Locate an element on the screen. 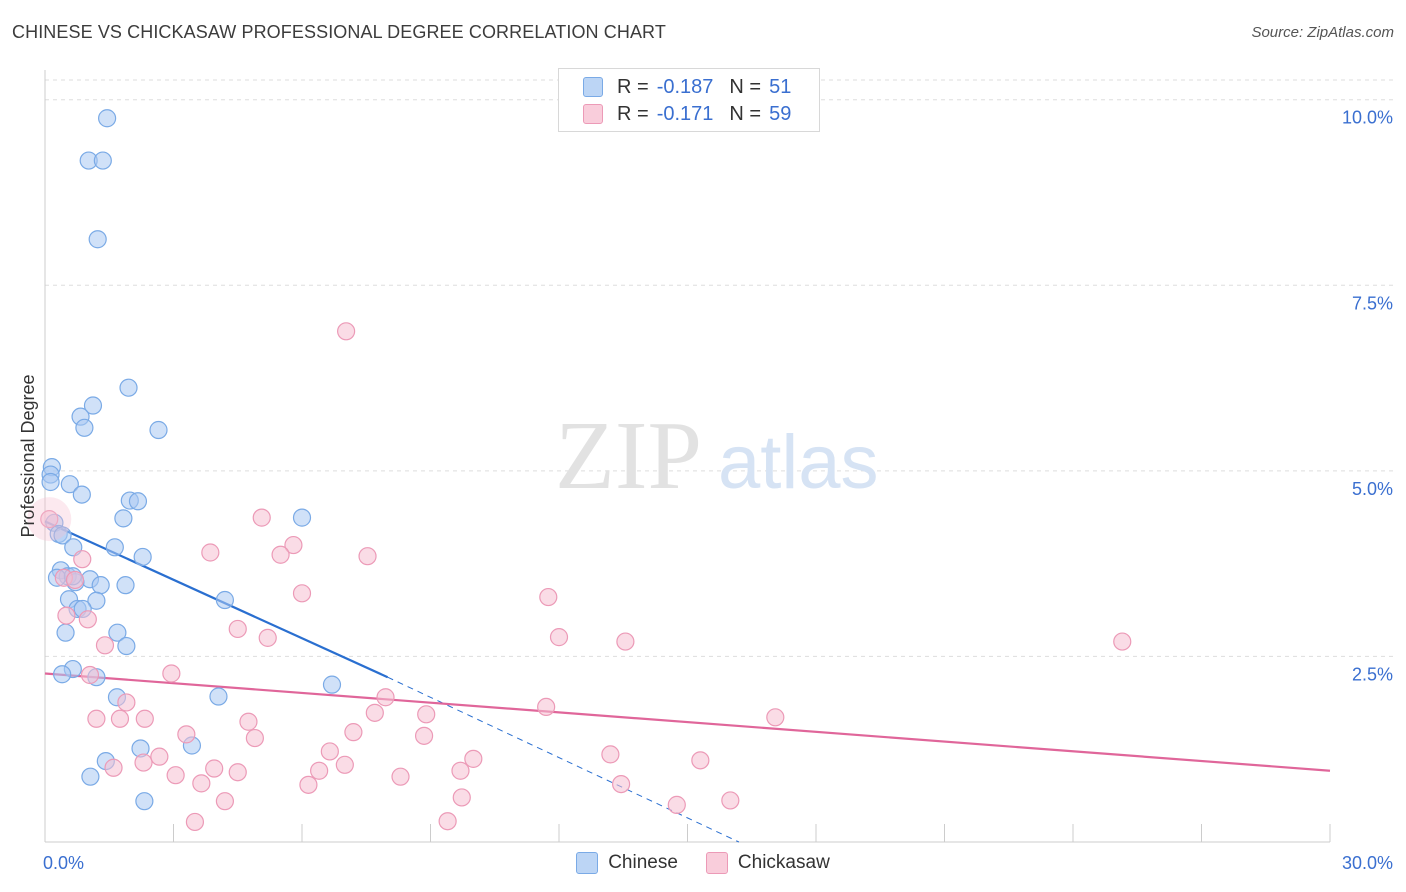 Image resolution: width=1406 pixels, height=892 pixels. legend-row-chinese: R = -0.187 N = 51 is located at coordinates (687, 87).